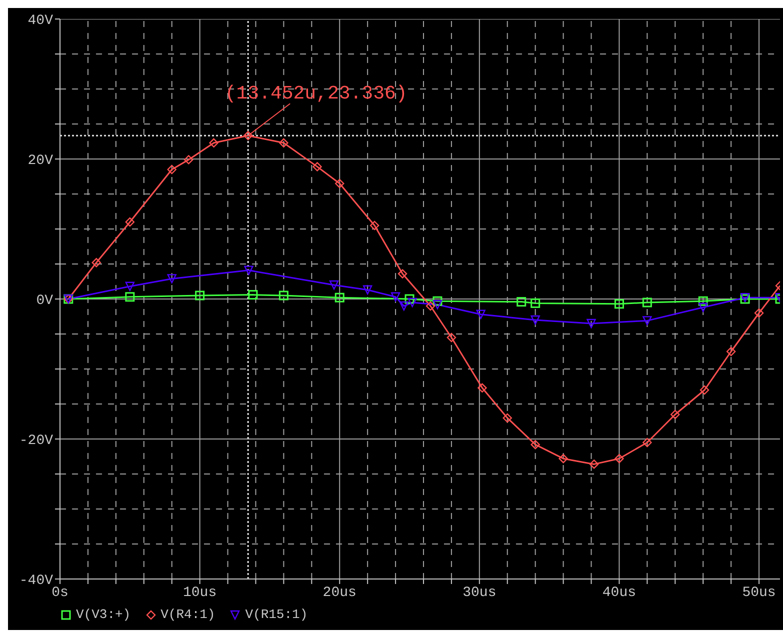 Image resolution: width=783 pixels, height=638 pixels. Describe the element at coordinates (41, 20) in the screenshot. I see `y-tick-label: 40V` at that location.